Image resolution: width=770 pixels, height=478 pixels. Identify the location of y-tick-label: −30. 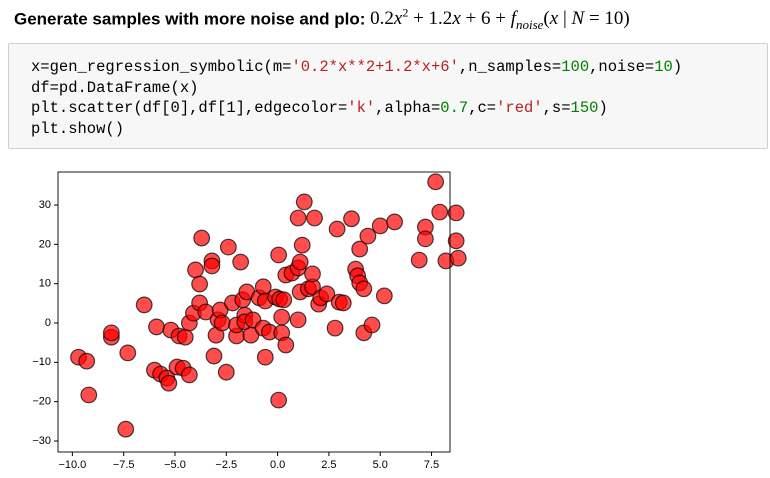
(41, 441).